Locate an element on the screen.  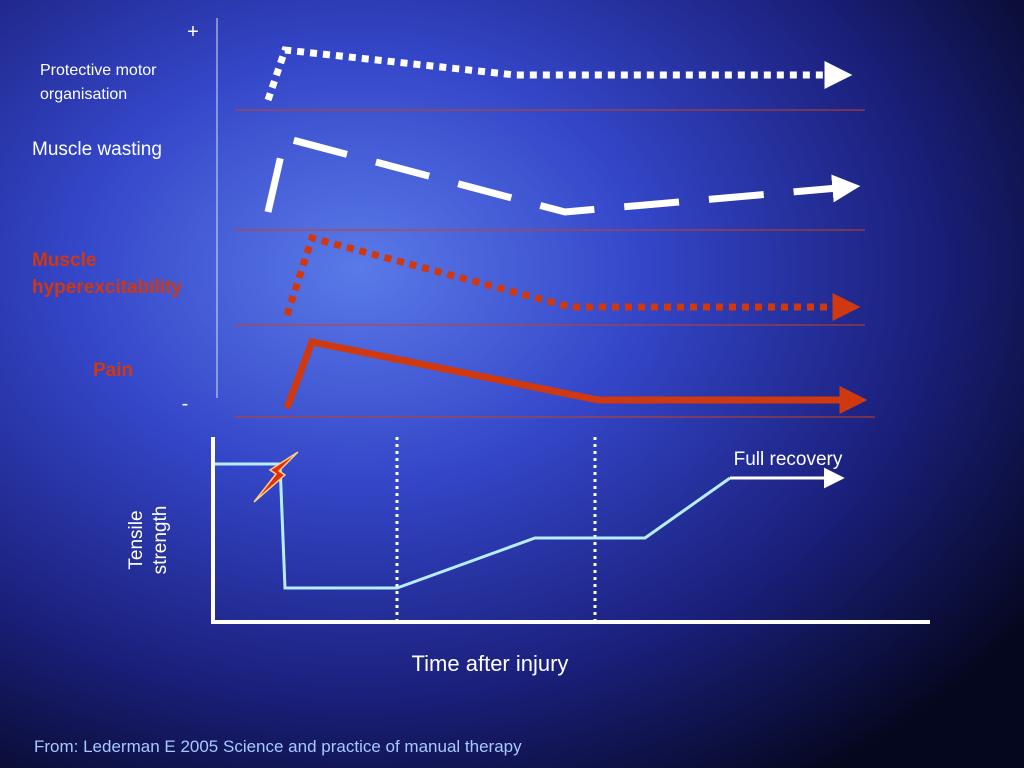
row-label: Muscle hyperexcitability is located at coordinates (107, 274).